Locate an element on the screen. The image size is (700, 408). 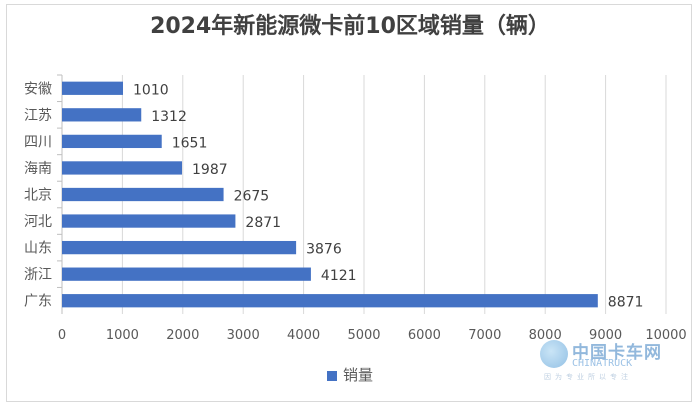
legend-label: 销量 is located at coordinates (357, 375).